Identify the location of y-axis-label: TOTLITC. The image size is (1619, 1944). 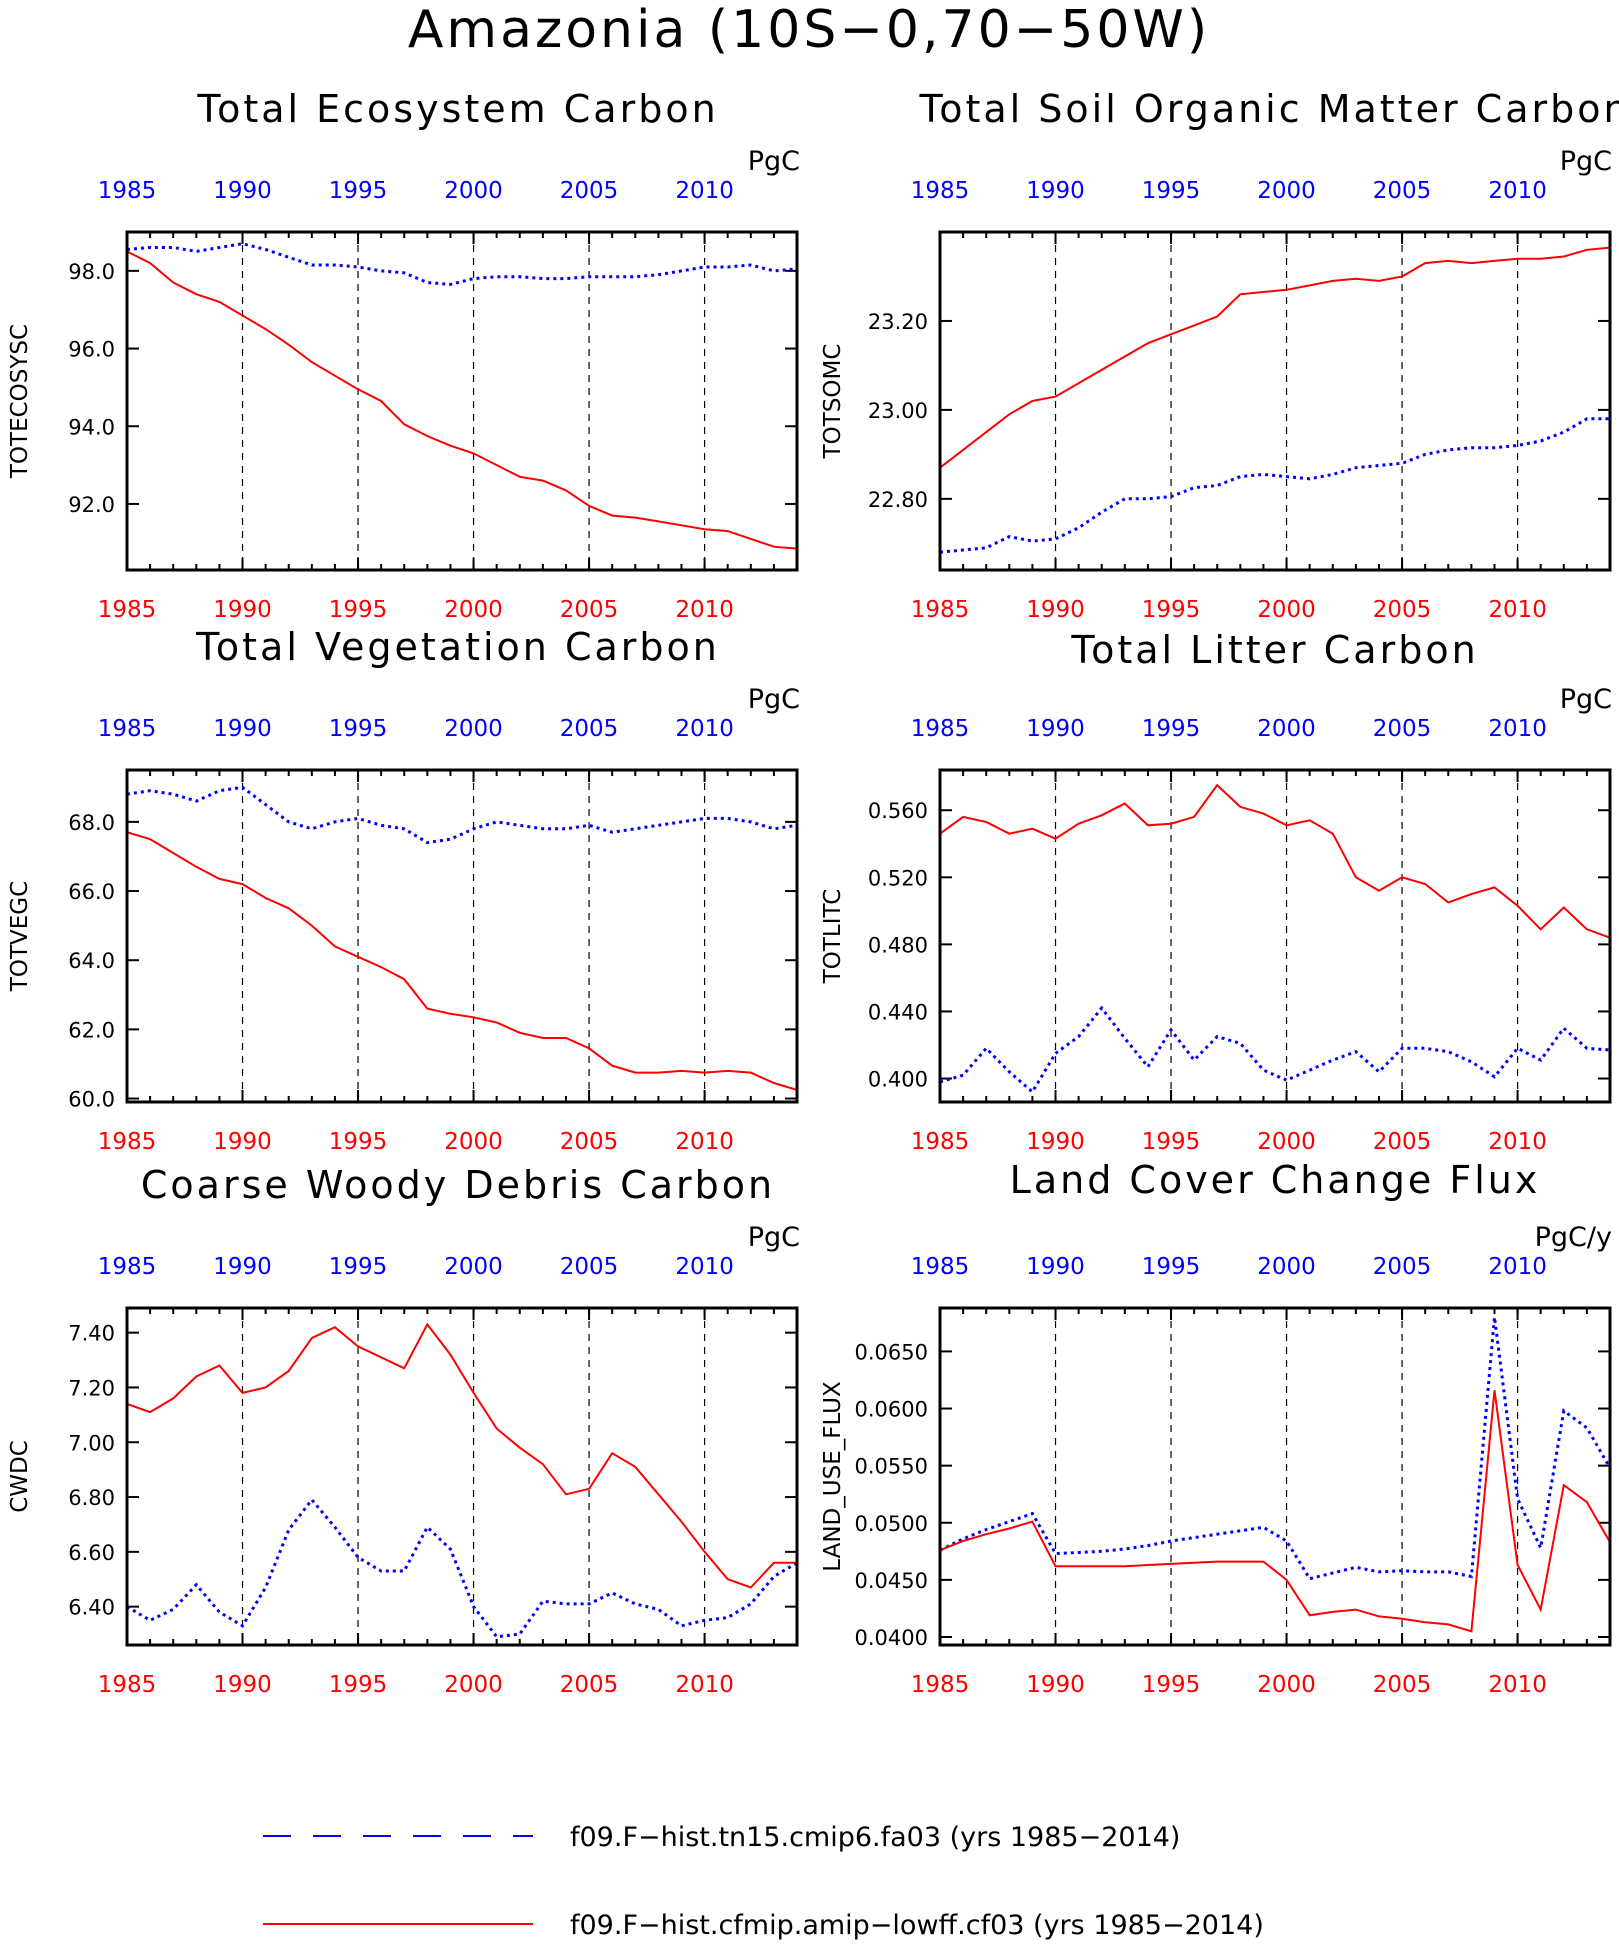
(833, 937).